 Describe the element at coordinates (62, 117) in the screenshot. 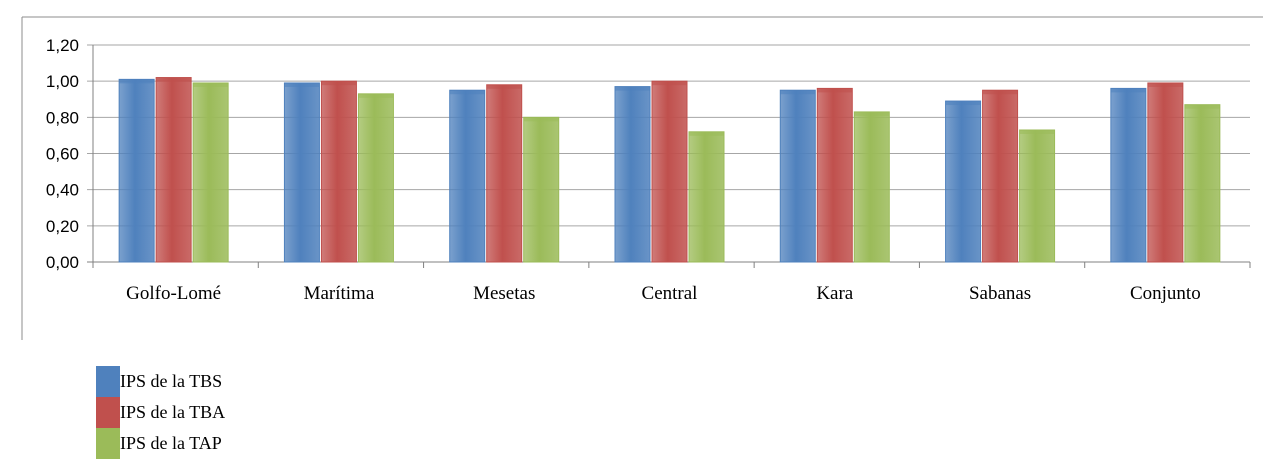

I see `y-tick-label: 0,80` at that location.